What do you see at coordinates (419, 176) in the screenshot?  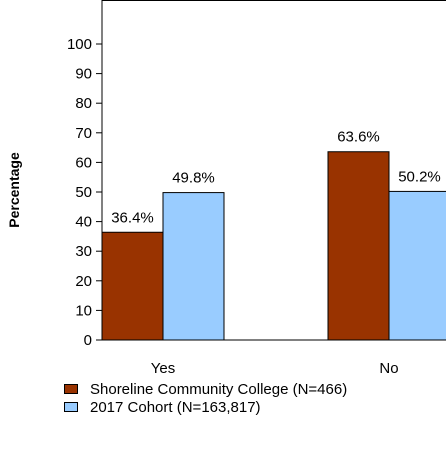 I see `data-label-no-series-2: 50.2%` at bounding box center [419, 176].